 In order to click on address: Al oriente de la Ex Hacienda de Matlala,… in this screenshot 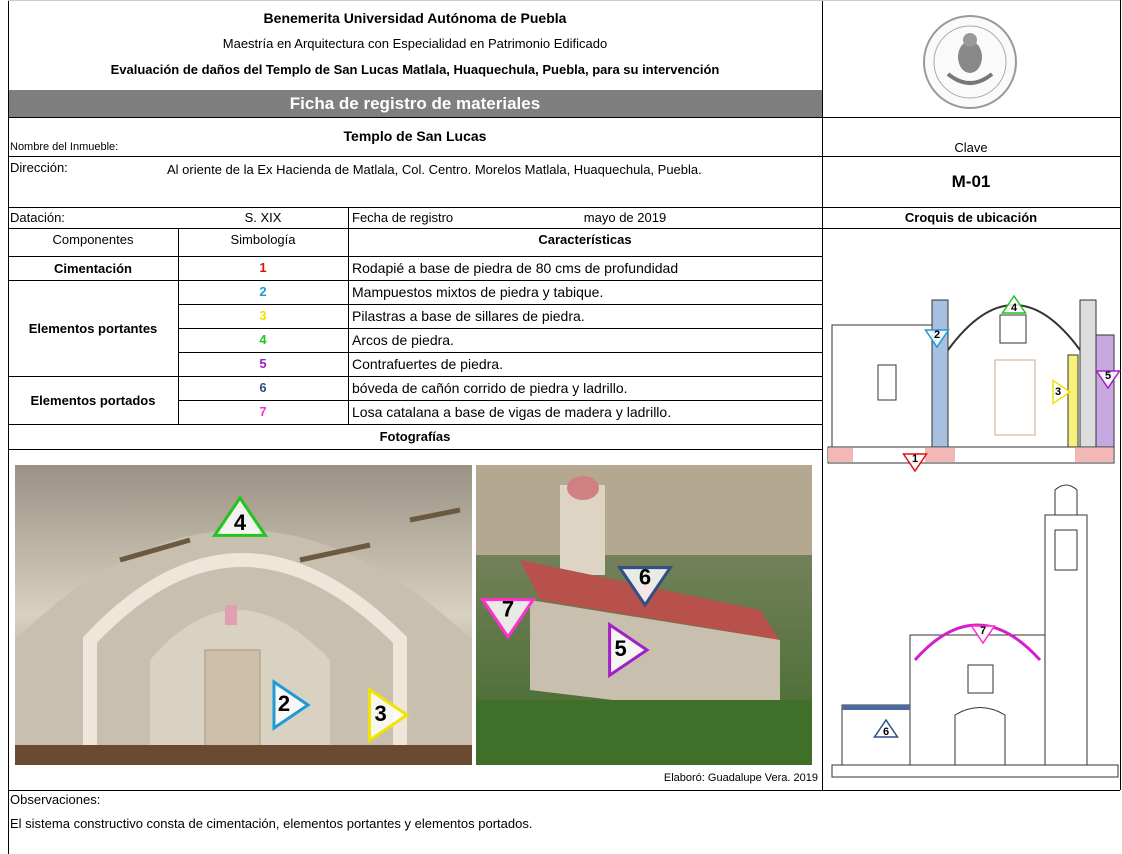, I will do `click(434, 169)`.